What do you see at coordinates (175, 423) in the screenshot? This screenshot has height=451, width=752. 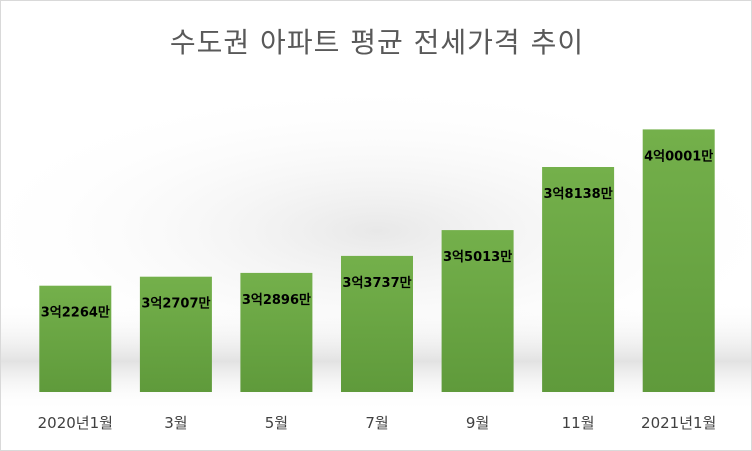 I see `x-tick-label-2: 3월` at bounding box center [175, 423].